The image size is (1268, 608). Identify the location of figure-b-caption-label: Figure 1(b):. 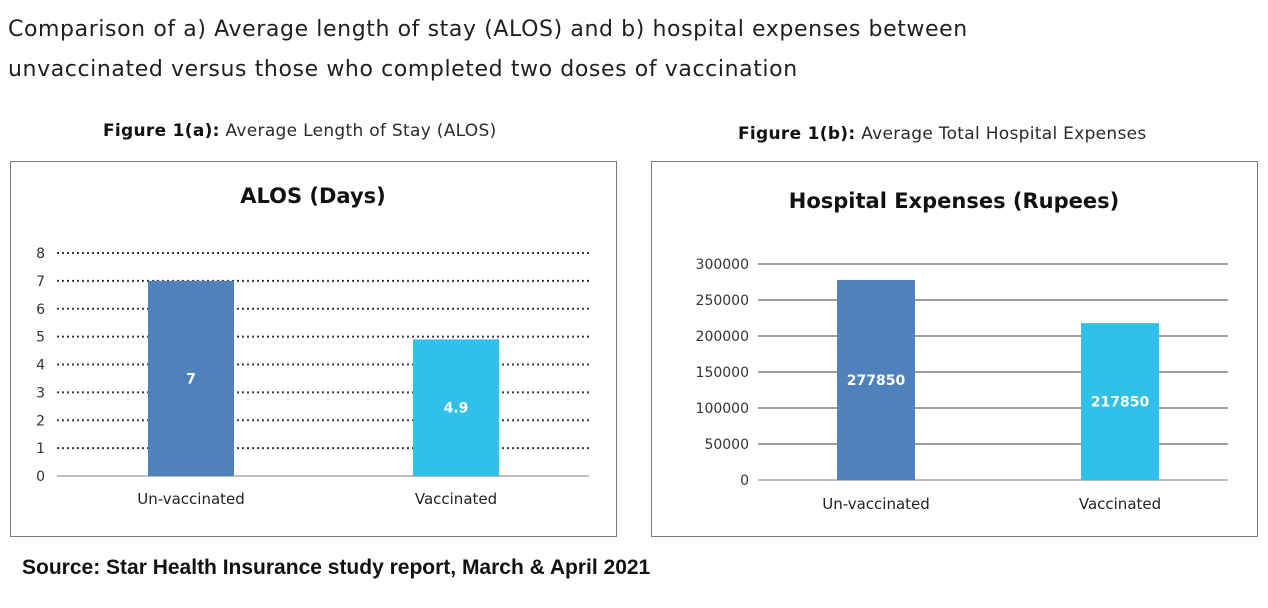
(797, 134).